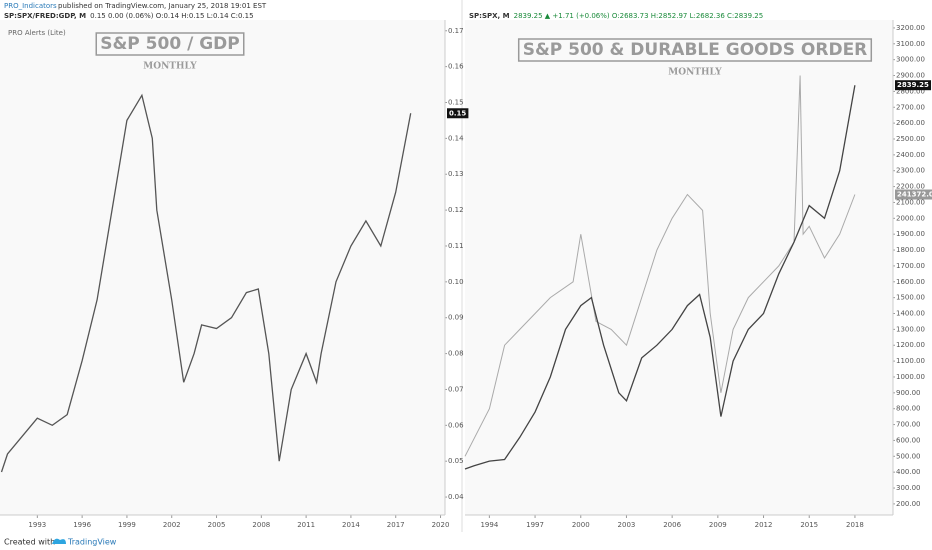 This screenshot has width=932, height=550. I want to click on chart-title: S&P 500 & DURABLE GOODS ORDER, so click(695, 50).